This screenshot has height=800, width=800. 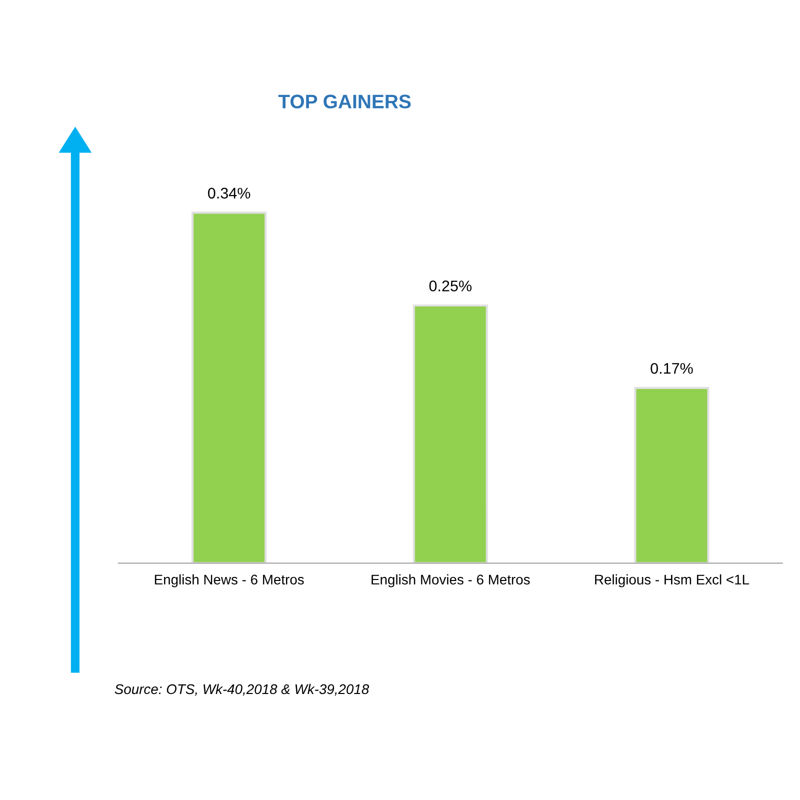 What do you see at coordinates (229, 581) in the screenshot?
I see `x-tick-label: English News - 6 Metros` at bounding box center [229, 581].